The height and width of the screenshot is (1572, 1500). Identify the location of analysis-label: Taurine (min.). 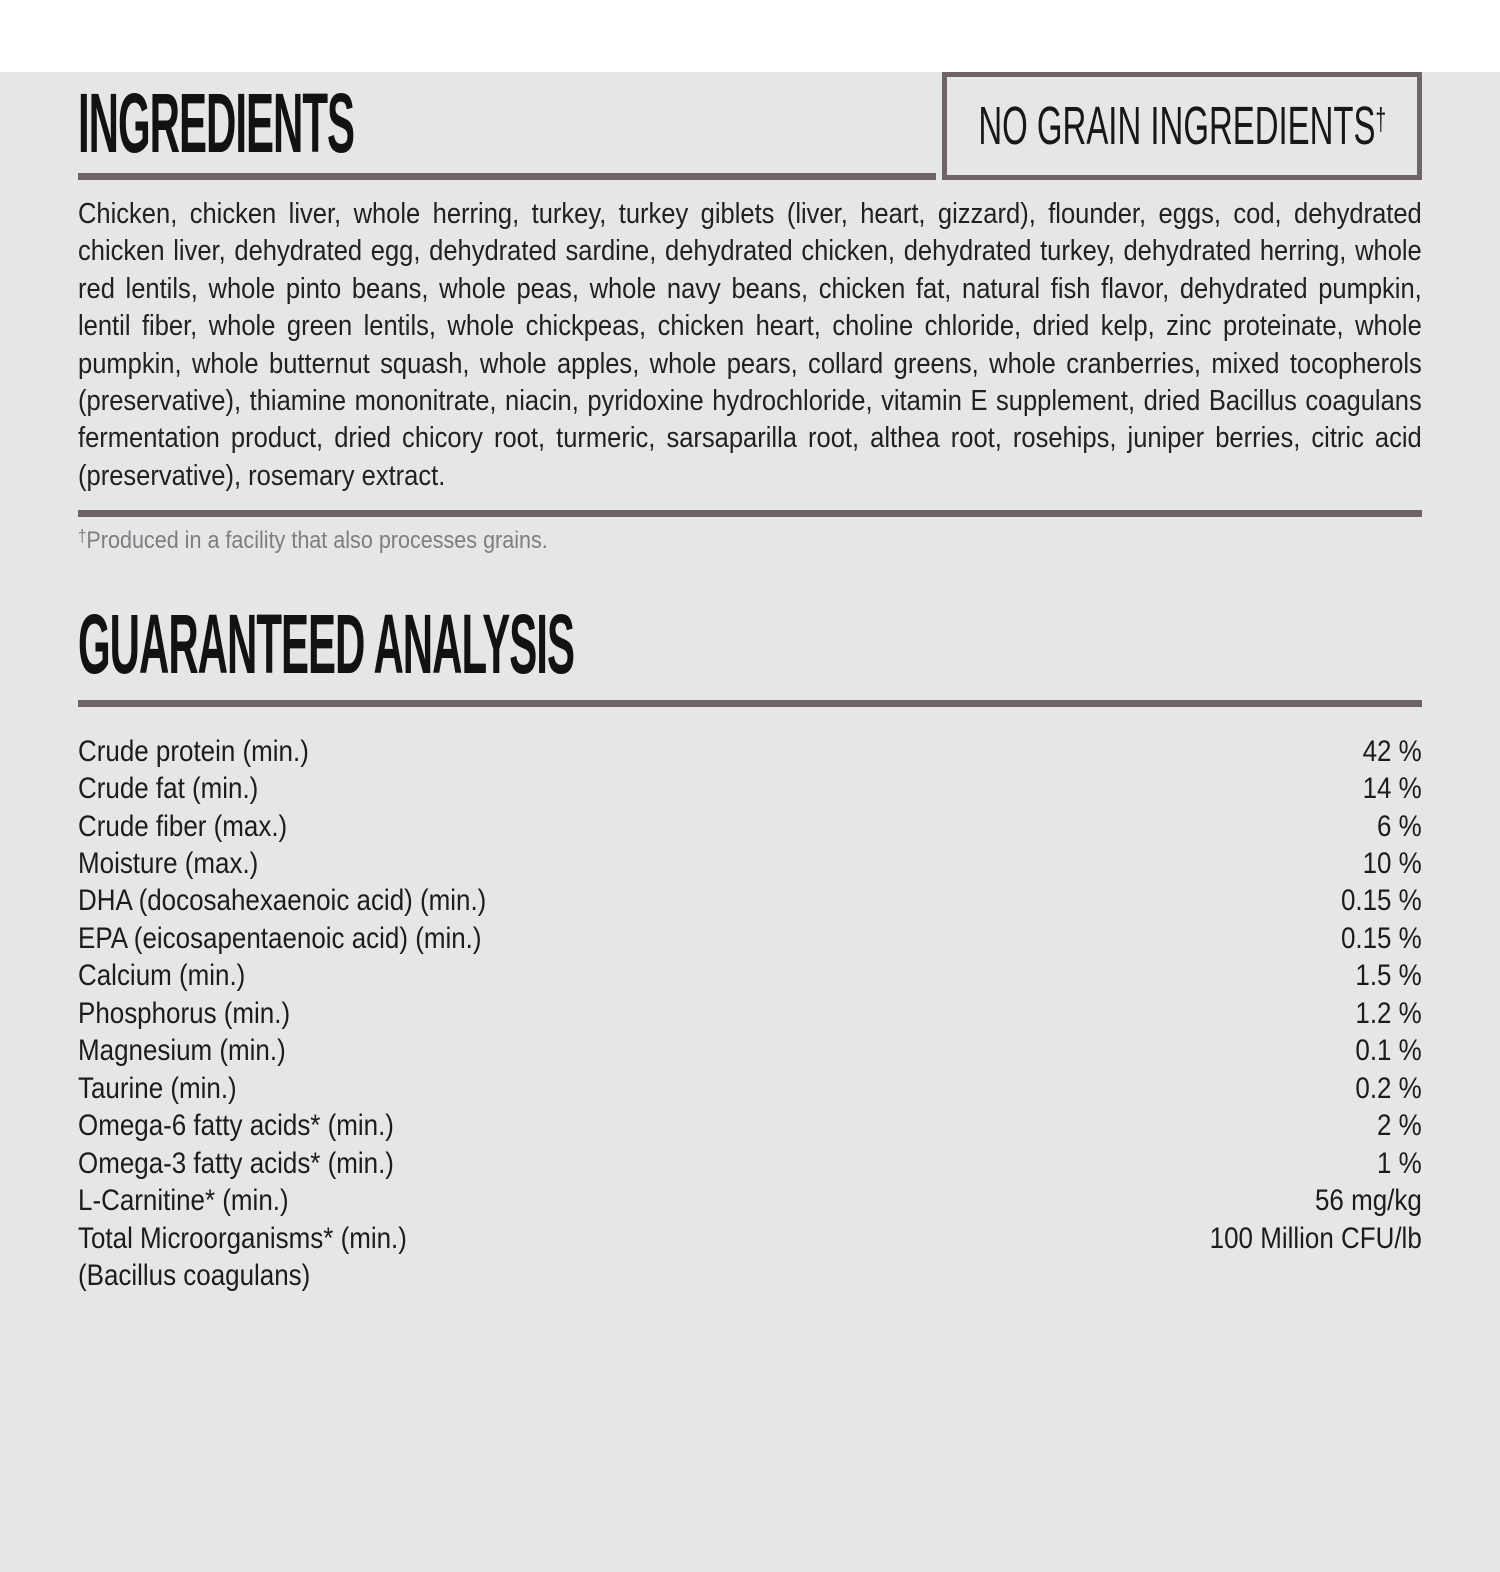
(157, 1088).